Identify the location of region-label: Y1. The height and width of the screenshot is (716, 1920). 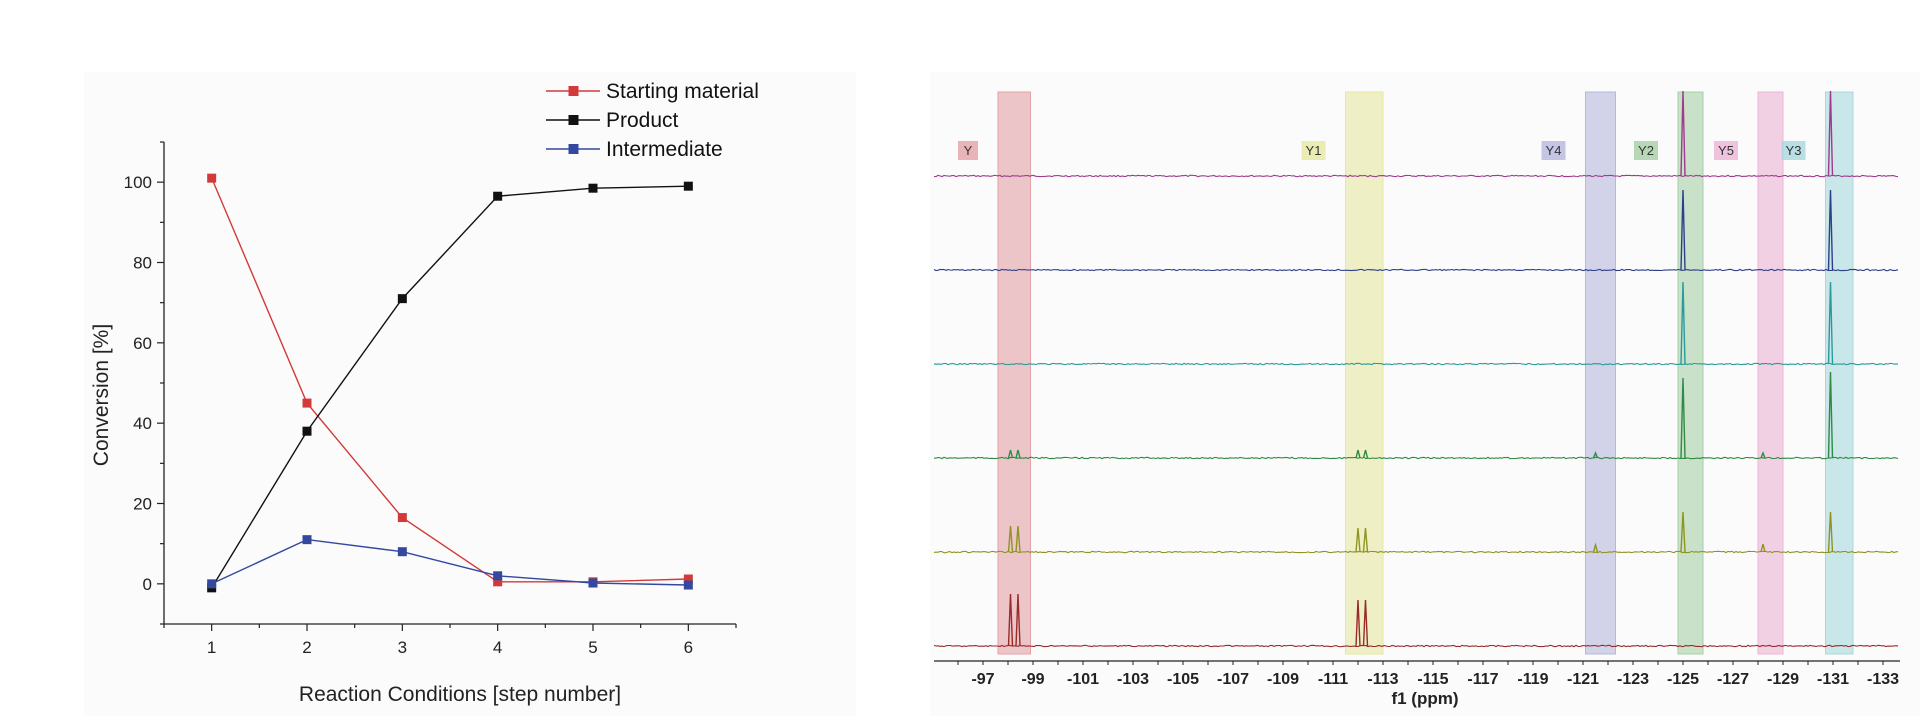
(1314, 150).